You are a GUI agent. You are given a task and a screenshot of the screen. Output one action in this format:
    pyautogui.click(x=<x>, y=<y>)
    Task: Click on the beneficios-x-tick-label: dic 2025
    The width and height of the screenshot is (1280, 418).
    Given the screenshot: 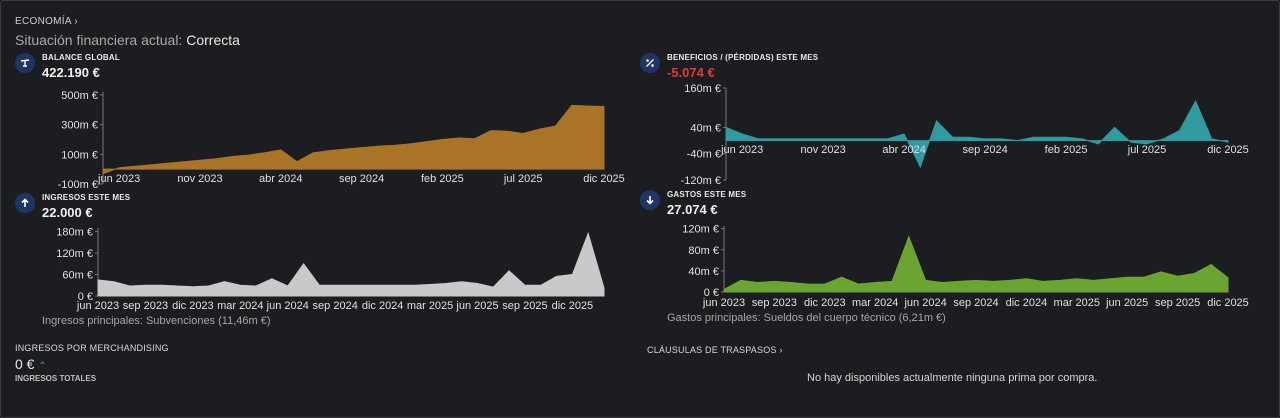 What is the action you would take?
    pyautogui.click(x=1228, y=150)
    